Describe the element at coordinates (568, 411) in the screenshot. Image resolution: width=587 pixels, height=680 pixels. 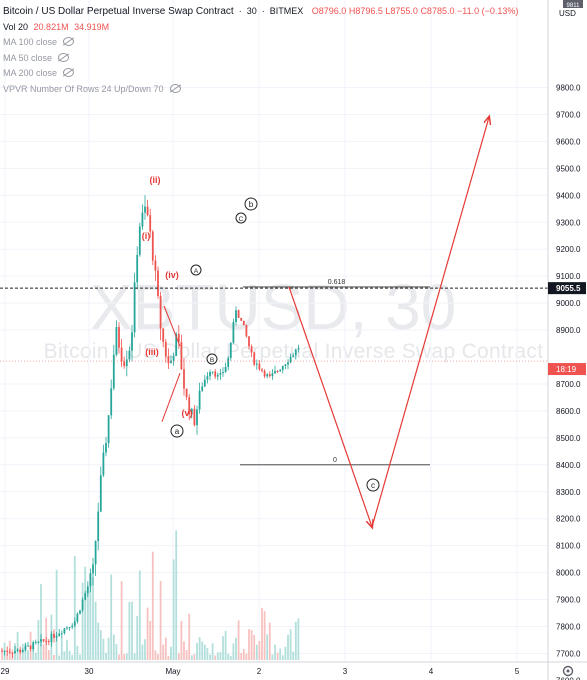
I see `price-tick: 8600.0` at that location.